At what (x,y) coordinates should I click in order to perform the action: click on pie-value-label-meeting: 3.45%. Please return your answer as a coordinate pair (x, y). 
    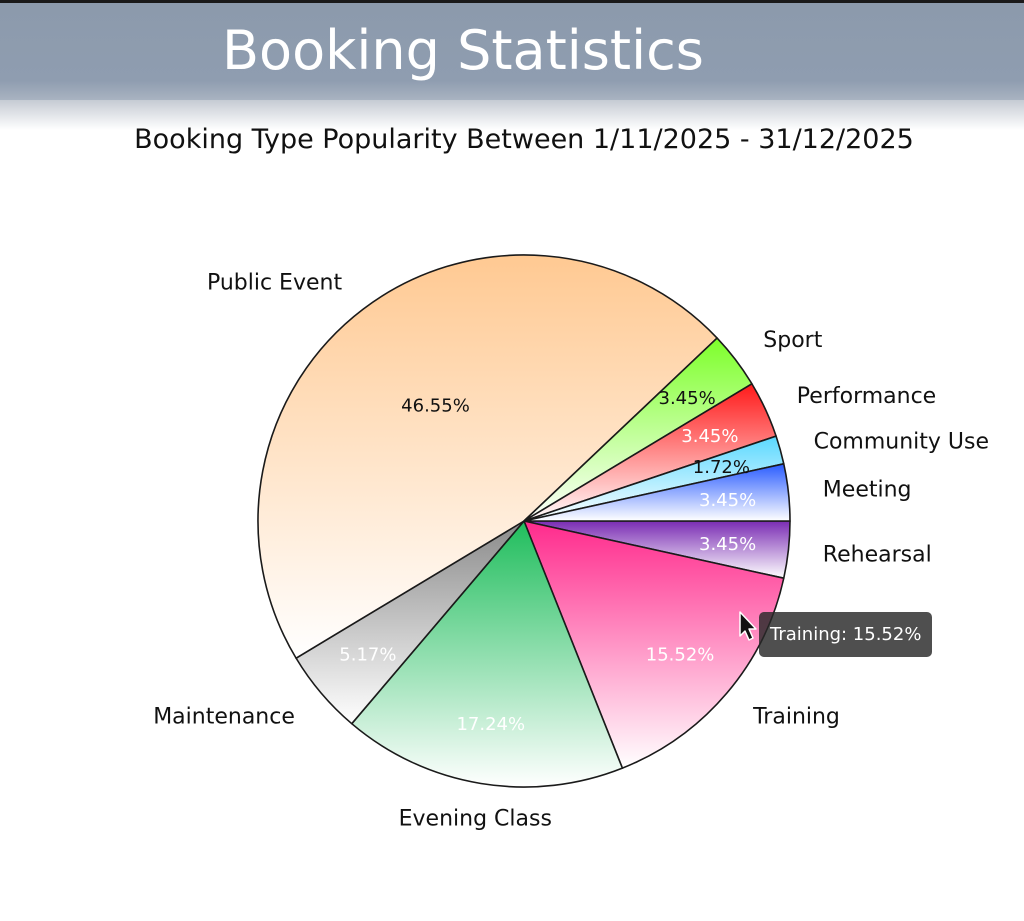
    Looking at the image, I should click on (727, 500).